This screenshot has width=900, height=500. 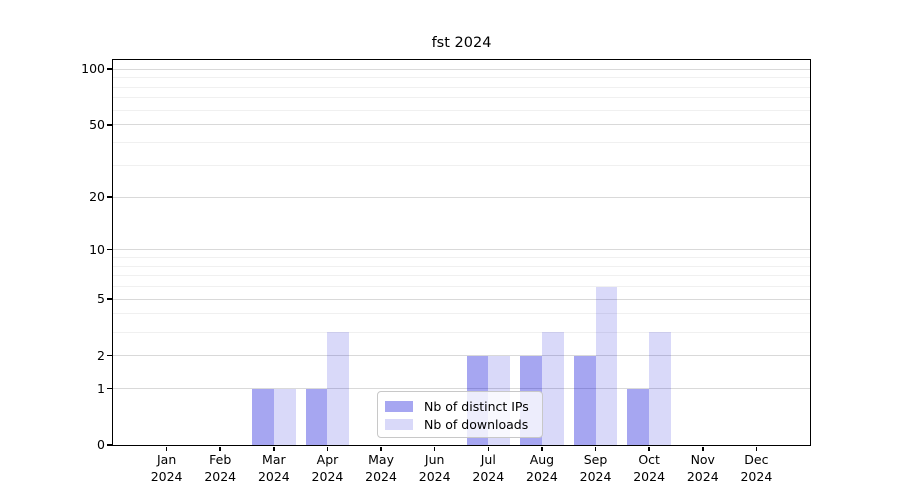 I want to click on x-tick-month: Apr, so click(x=327, y=459).